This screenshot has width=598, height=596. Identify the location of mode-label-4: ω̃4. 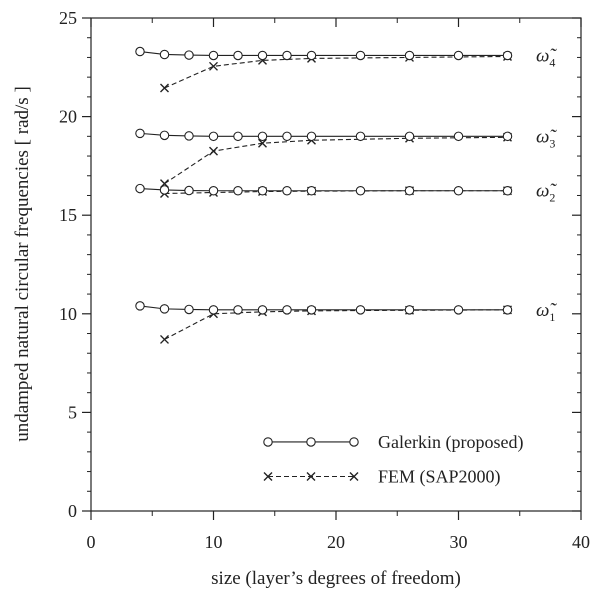
(546, 57).